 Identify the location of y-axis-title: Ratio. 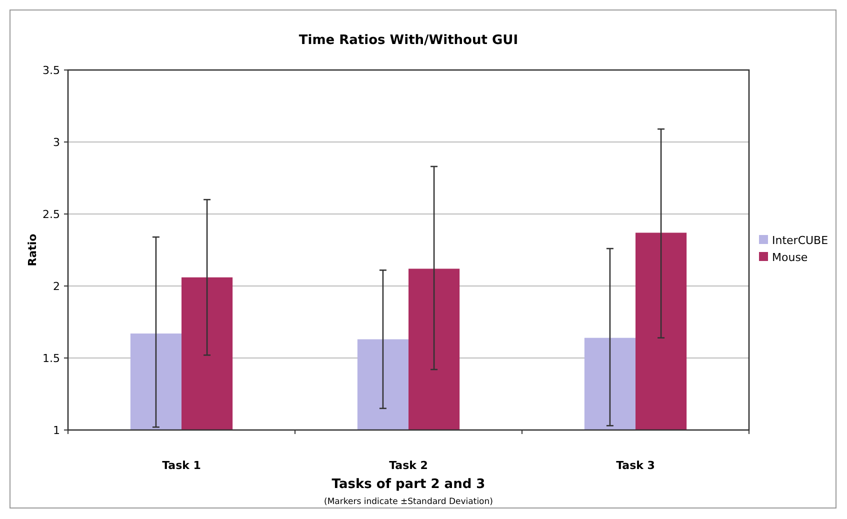
(32, 249).